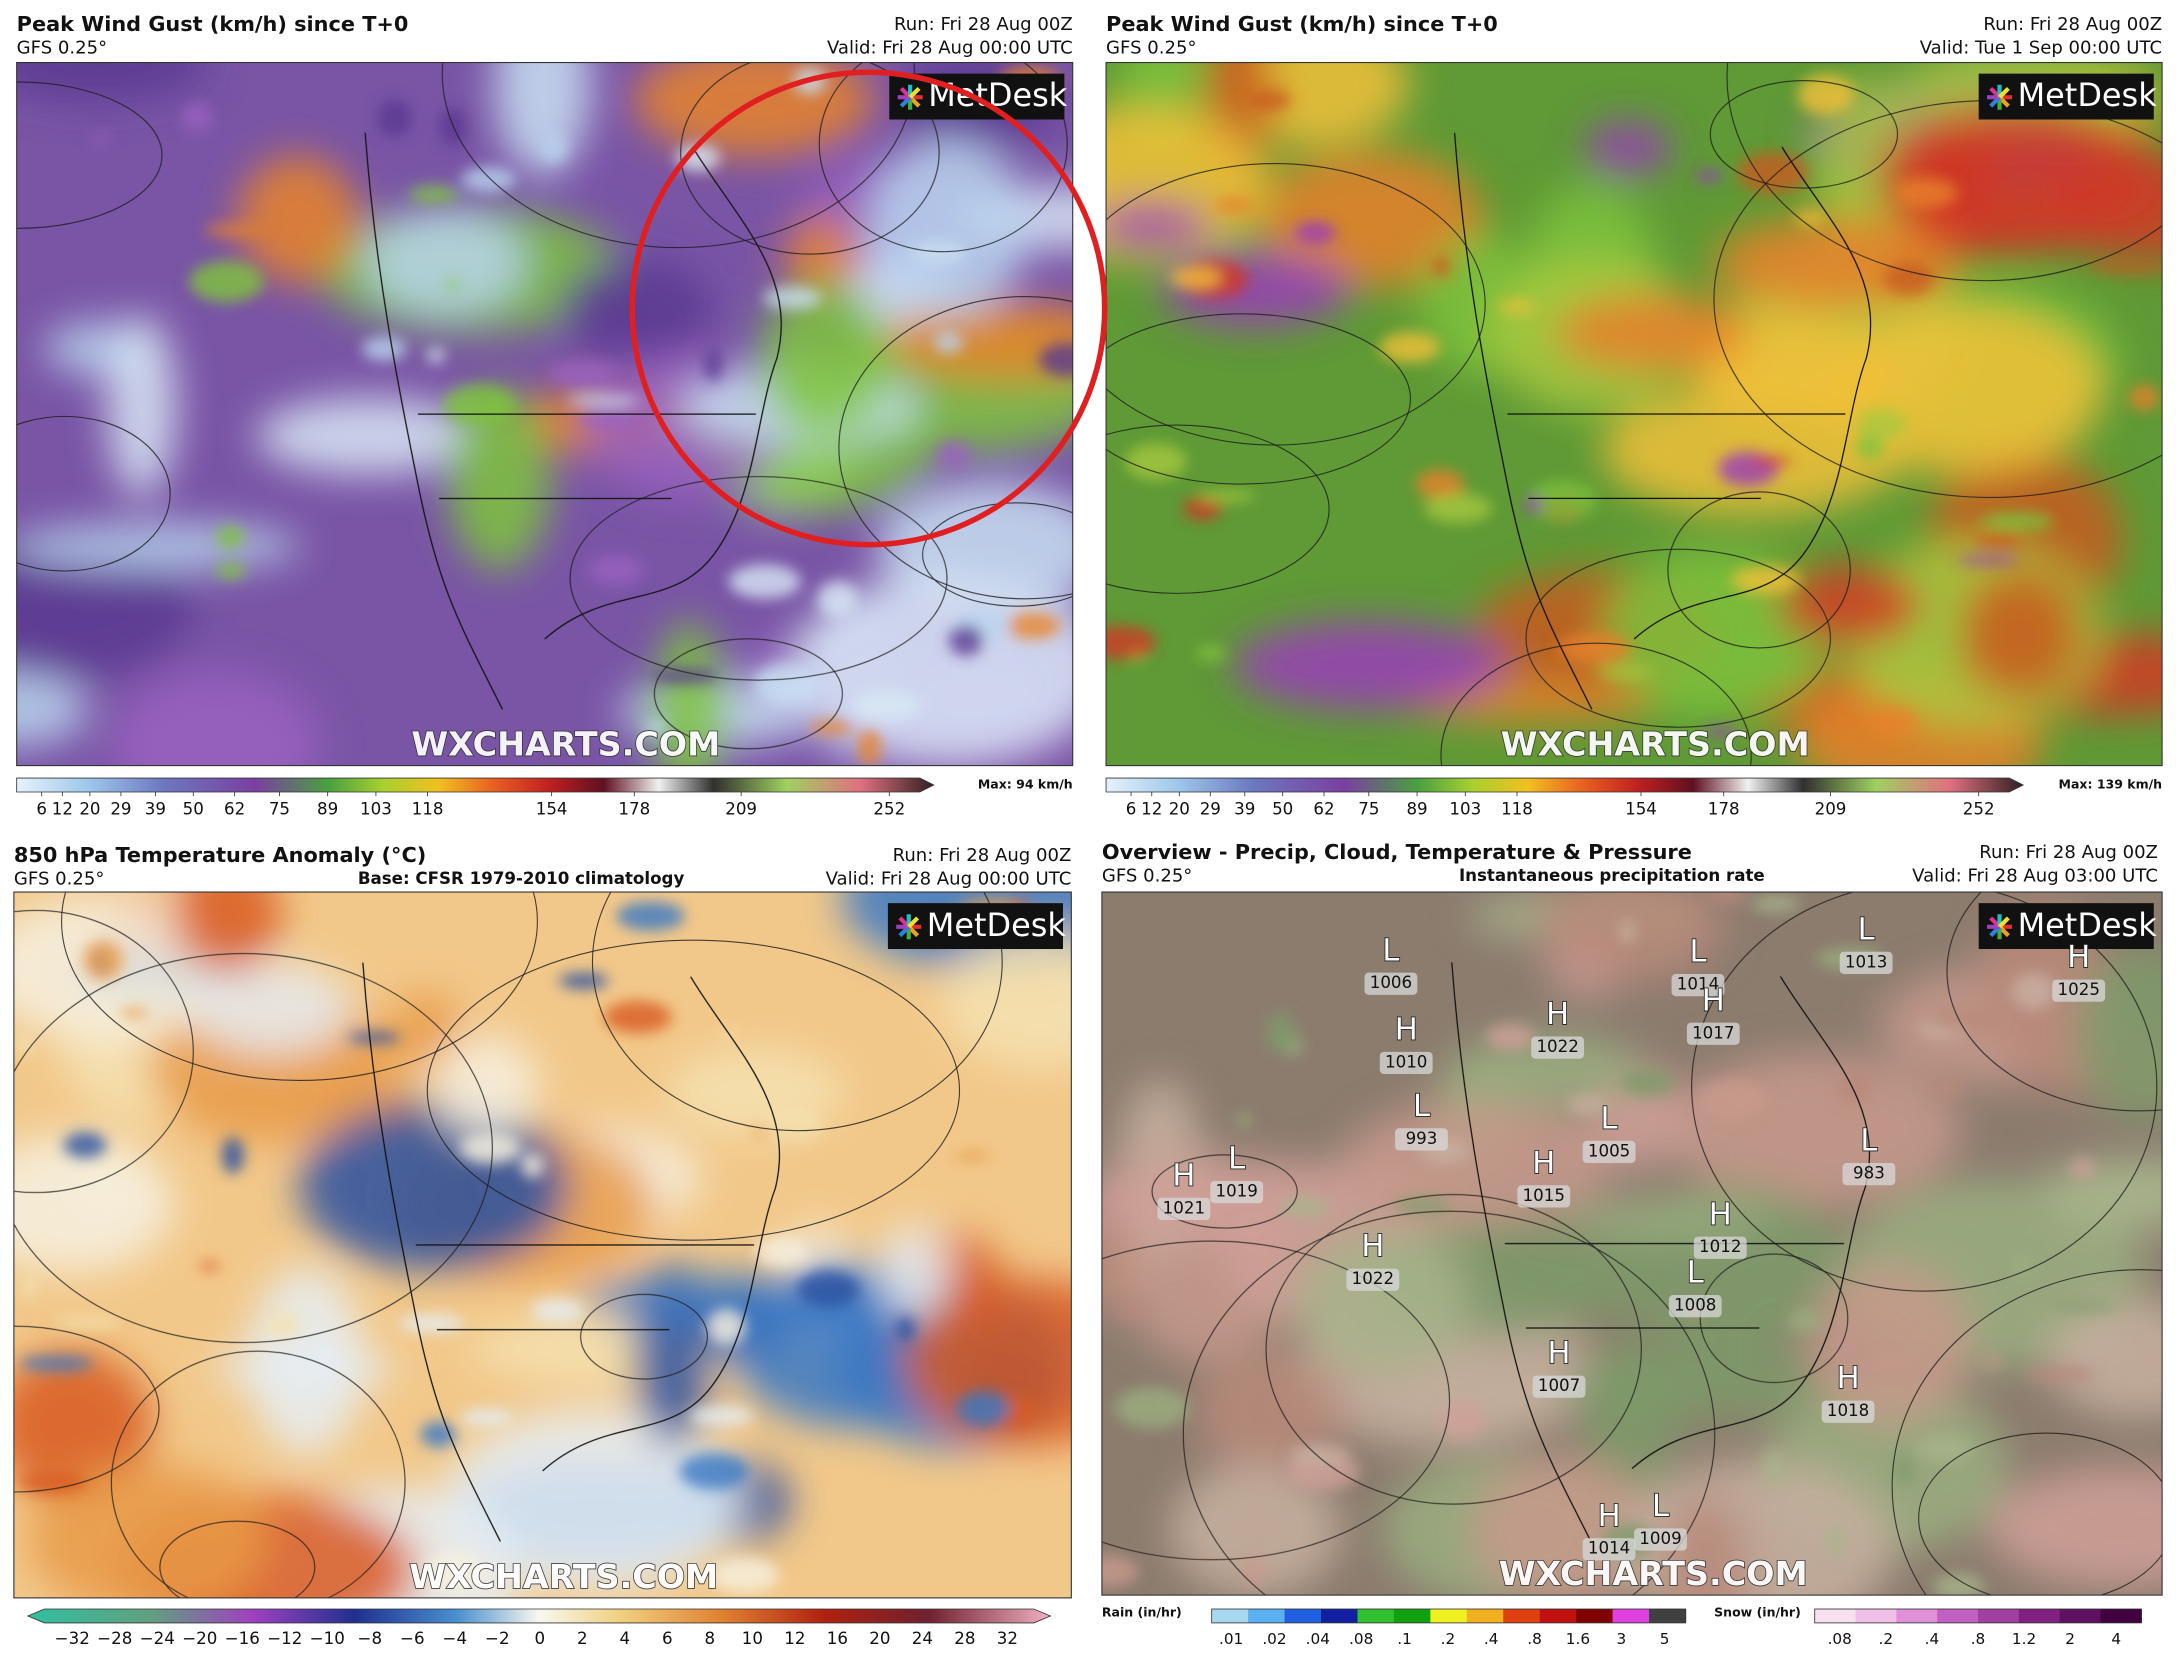 This screenshot has width=2176, height=1664. I want to click on colorbar-label: Rain (in/hr), so click(1142, 1612).